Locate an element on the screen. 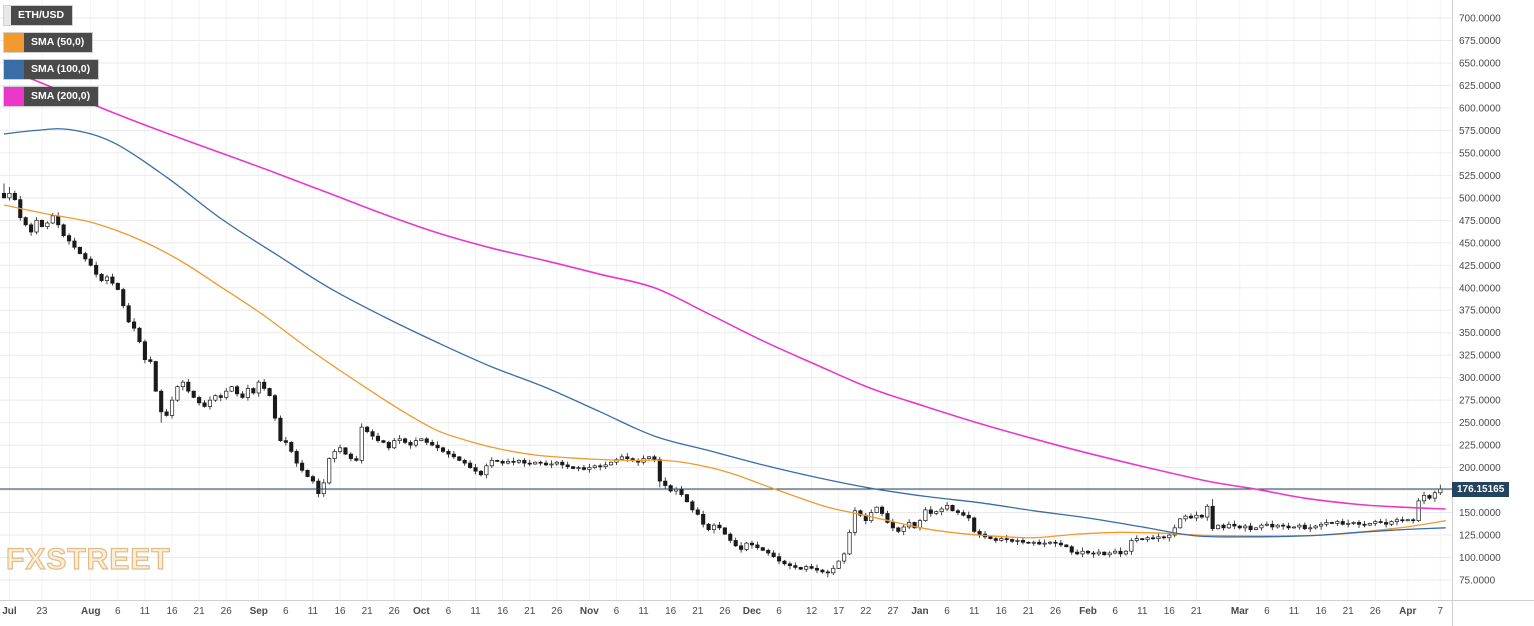  last-price-badge: 176.15165 is located at coordinates (1481, 489).